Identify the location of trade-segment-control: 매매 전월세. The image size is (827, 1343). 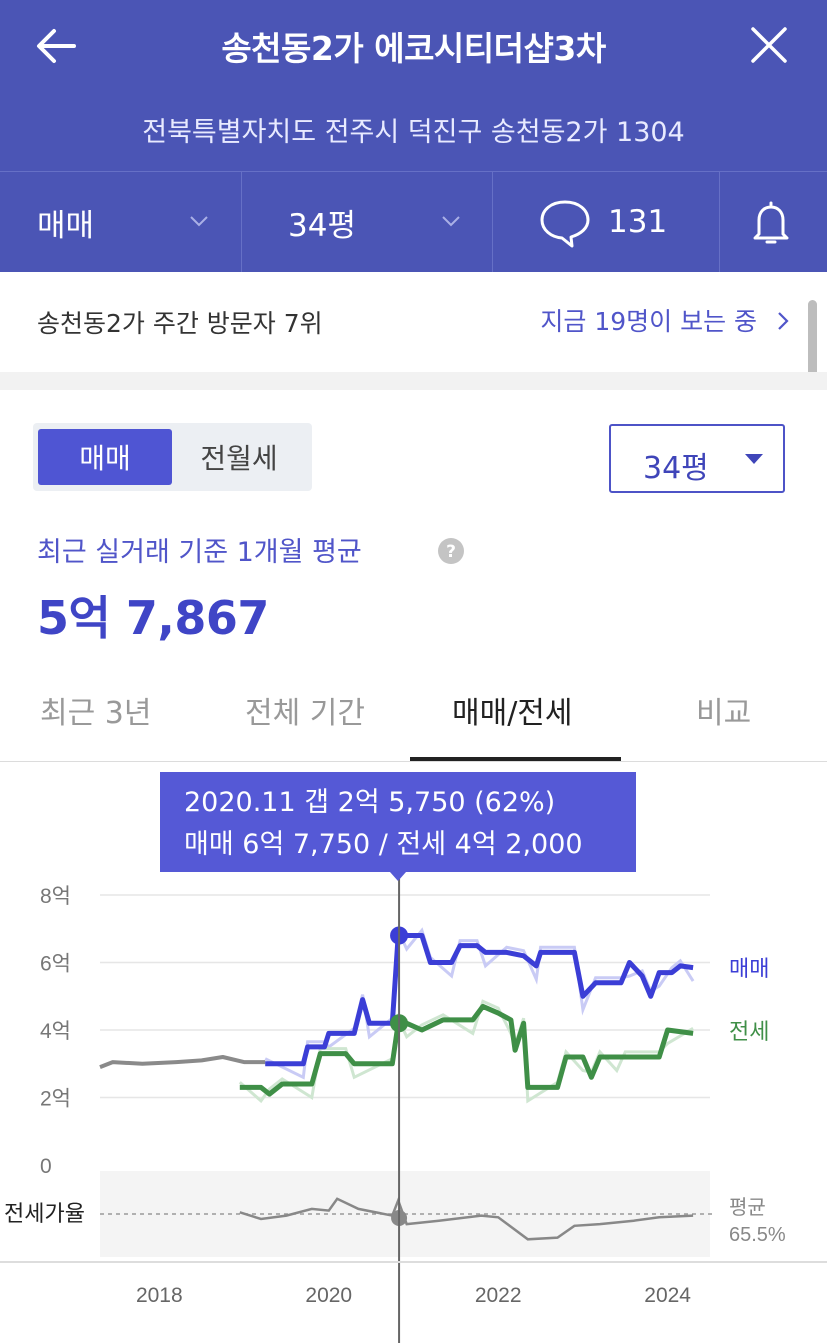
(172, 457).